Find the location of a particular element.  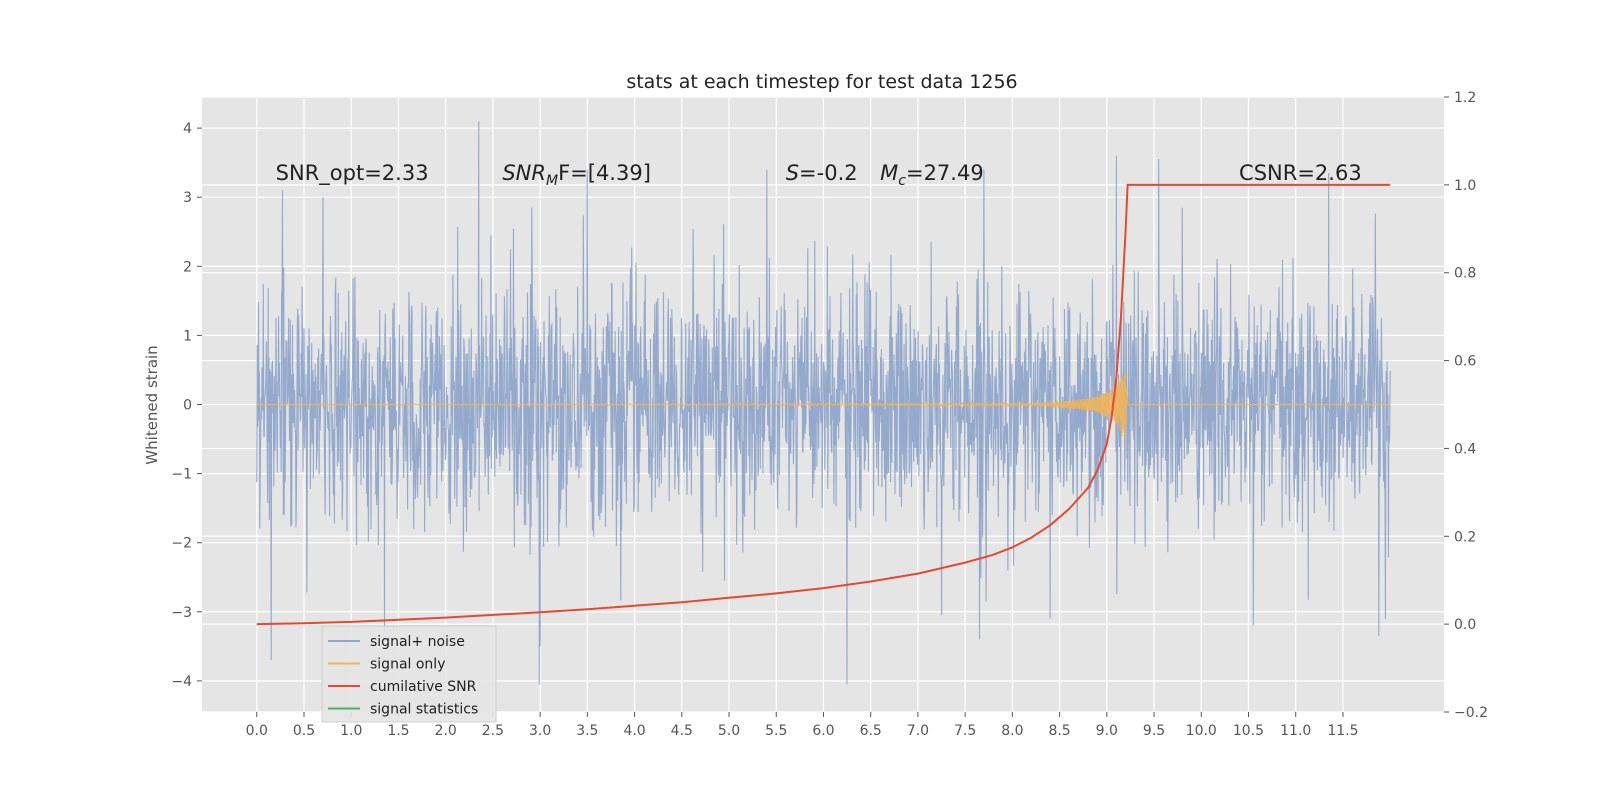

x-tick-label: 3.0 is located at coordinates (540, 731).